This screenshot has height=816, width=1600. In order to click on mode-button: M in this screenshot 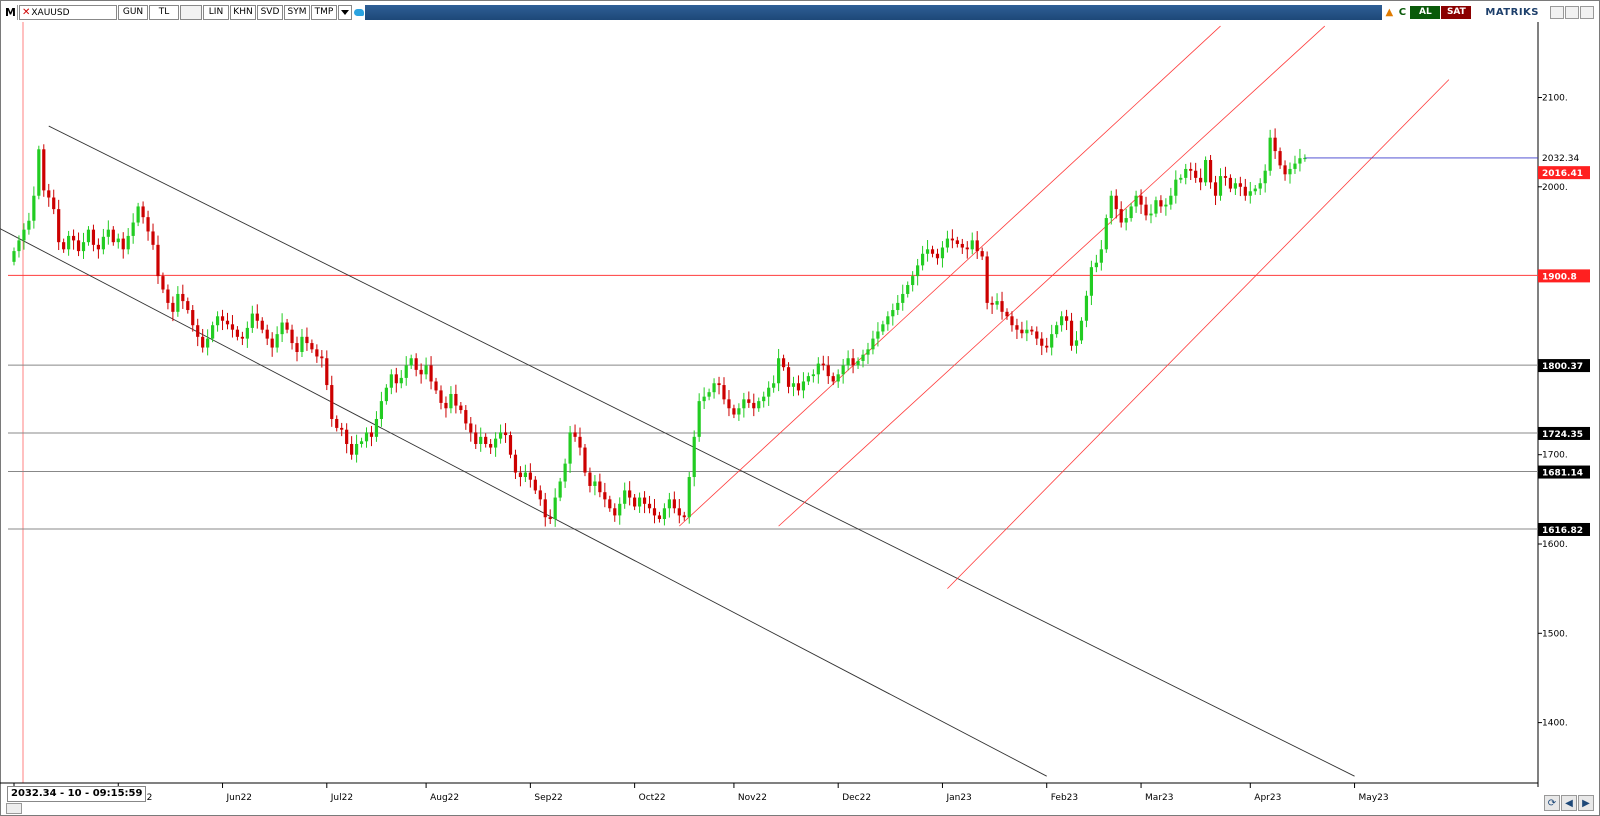, I will do `click(11, 12)`.